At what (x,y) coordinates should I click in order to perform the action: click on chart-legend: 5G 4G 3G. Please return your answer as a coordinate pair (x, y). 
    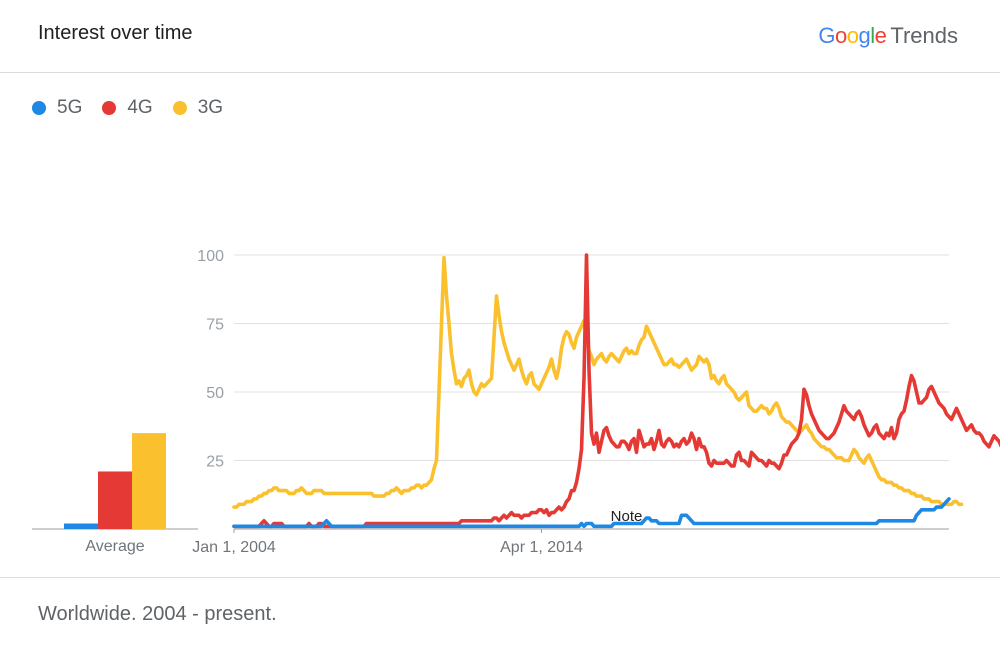
    Looking at the image, I should click on (137, 108).